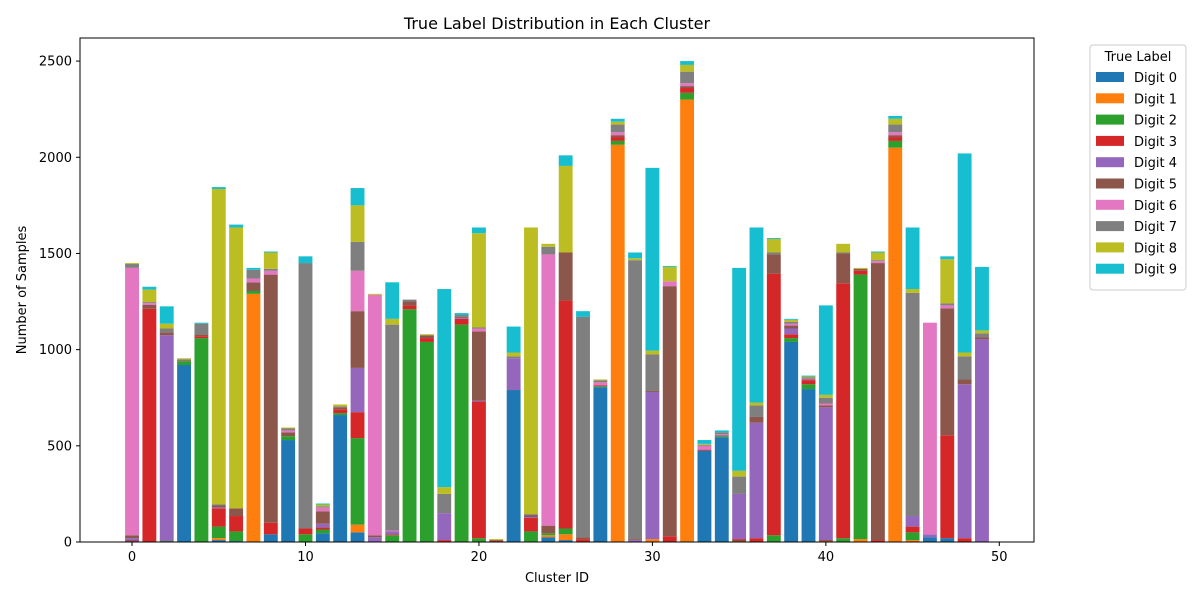 This screenshot has height=604, width=1200. Describe the element at coordinates (1155, 99) in the screenshot. I see `legend-label: Digit 1` at that location.